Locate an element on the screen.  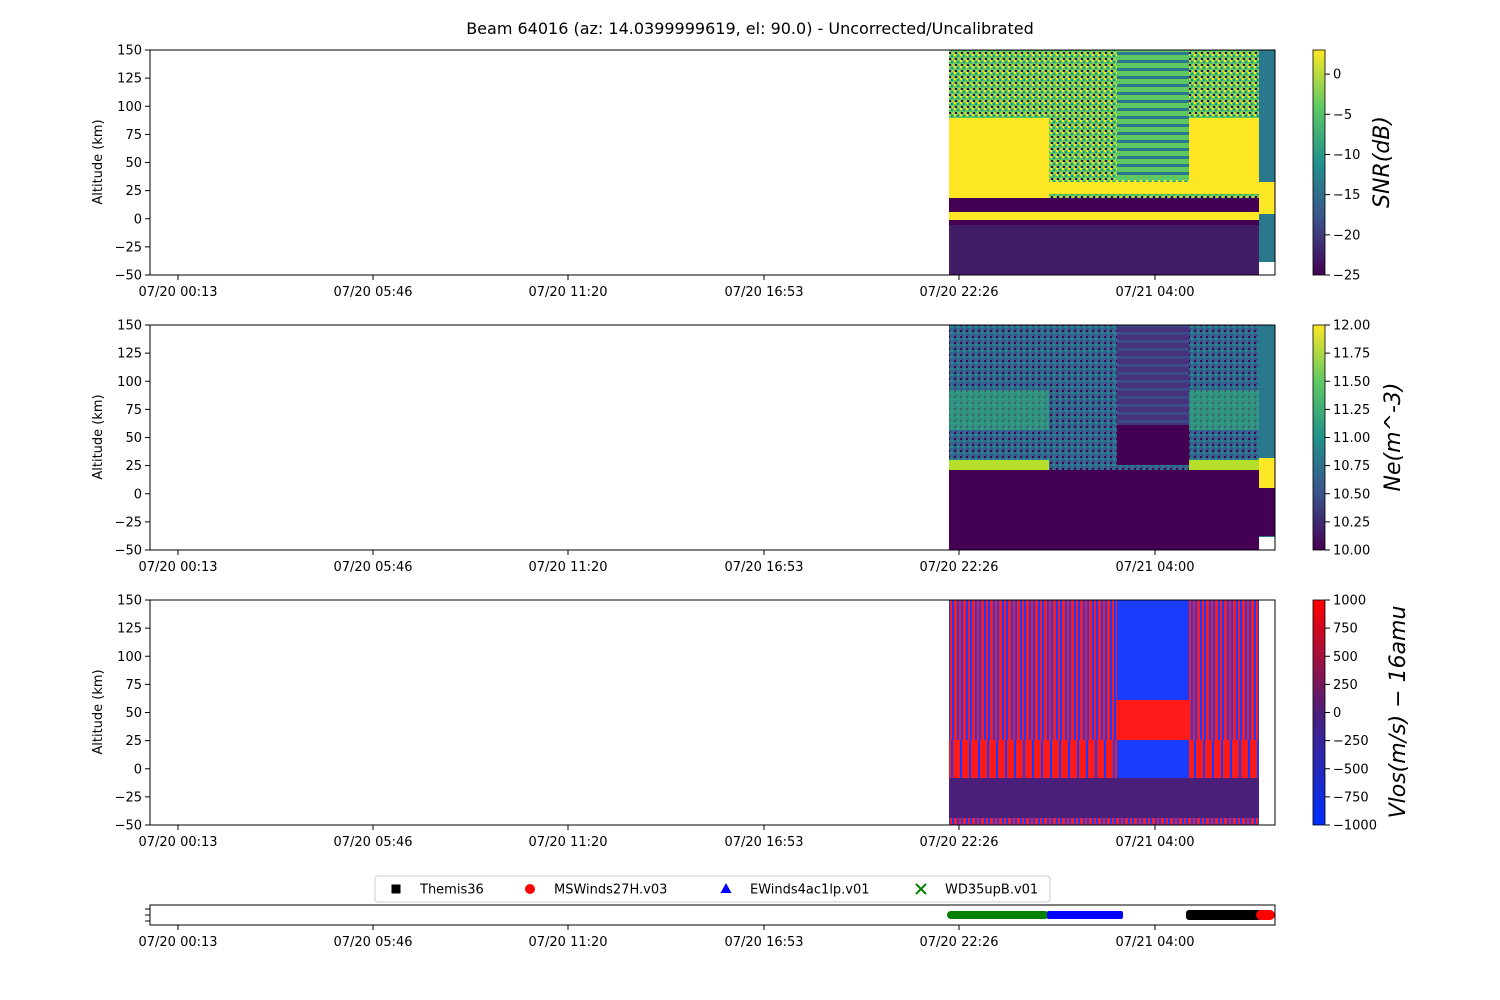
vlos-colorbar-ticks: 1000 750 500 250 0 −250 −500 −750 −1000 is located at coordinates (1351, 714).